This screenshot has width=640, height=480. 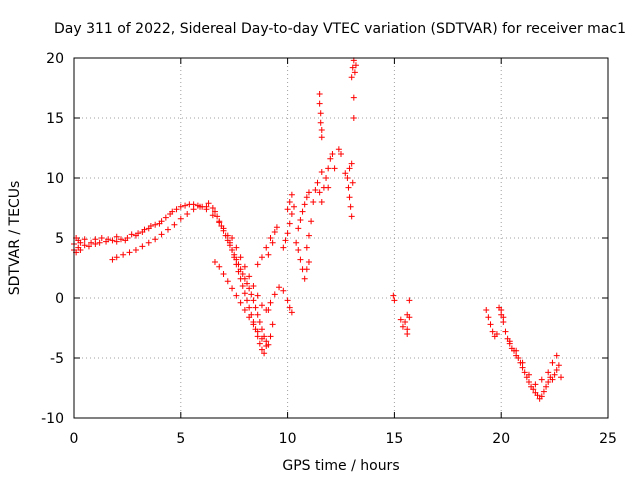 What do you see at coordinates (180, 439) in the screenshot?
I see `x-tick-label: 5` at bounding box center [180, 439].